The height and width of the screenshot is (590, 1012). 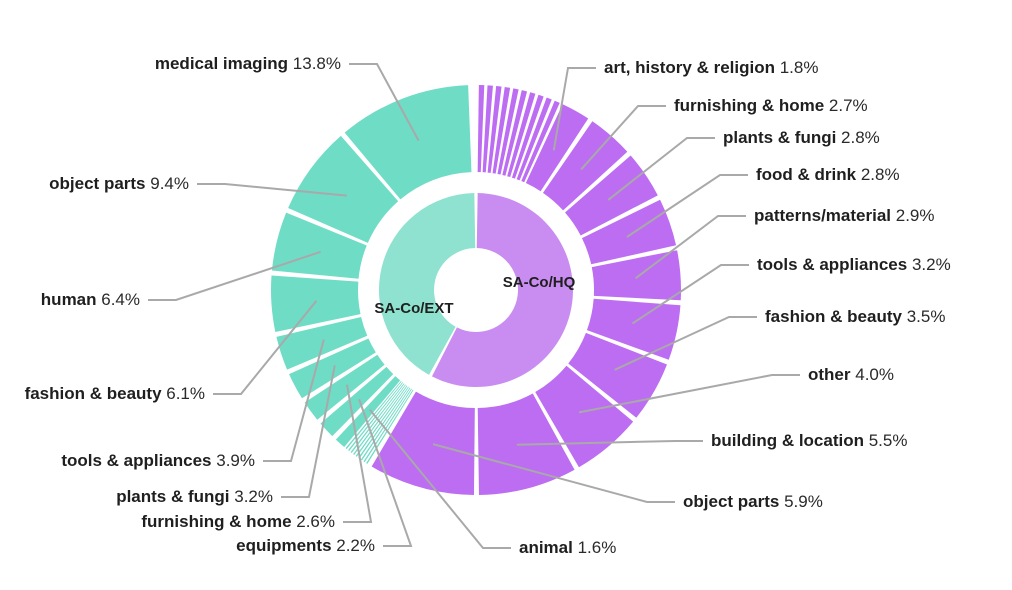 What do you see at coordinates (803, 501) in the screenshot?
I see `segment-label-value: 5.9%` at bounding box center [803, 501].